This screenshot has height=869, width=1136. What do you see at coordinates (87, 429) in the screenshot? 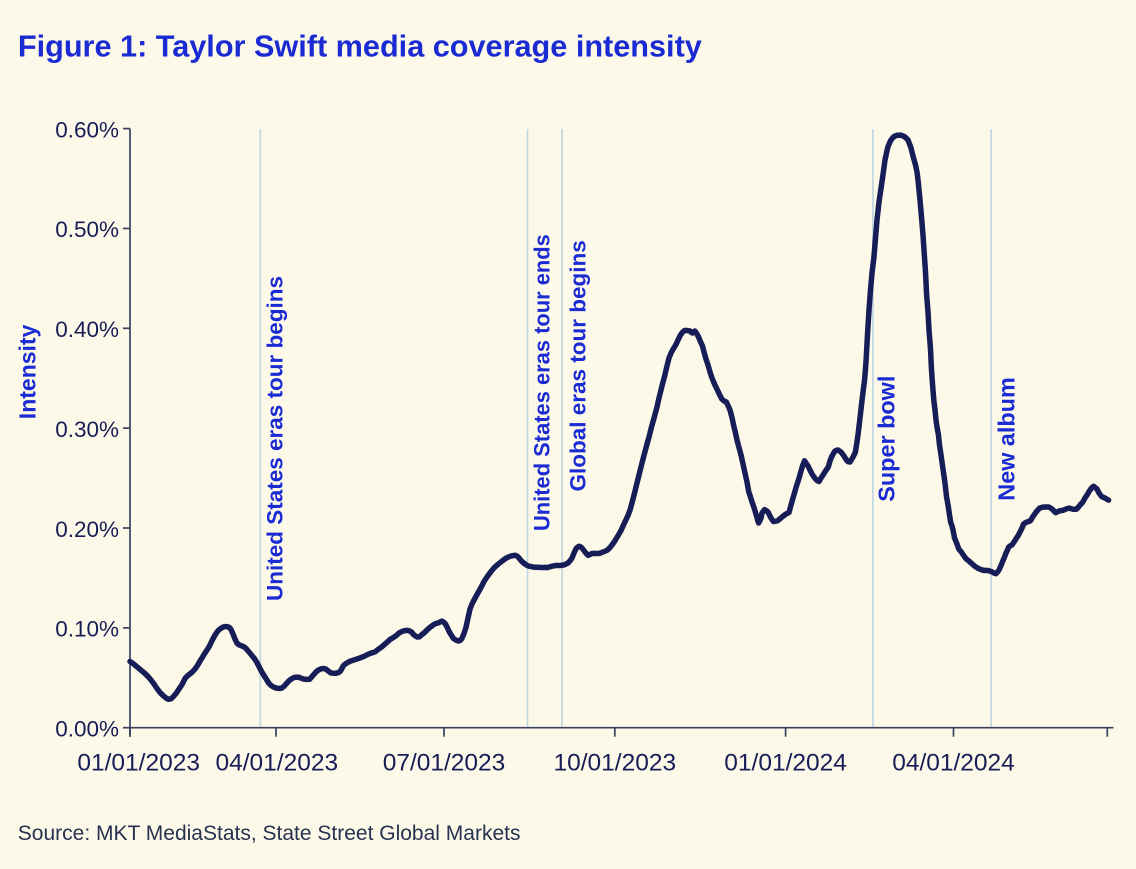
I see `svg-text: 0.30%` at bounding box center [87, 429].